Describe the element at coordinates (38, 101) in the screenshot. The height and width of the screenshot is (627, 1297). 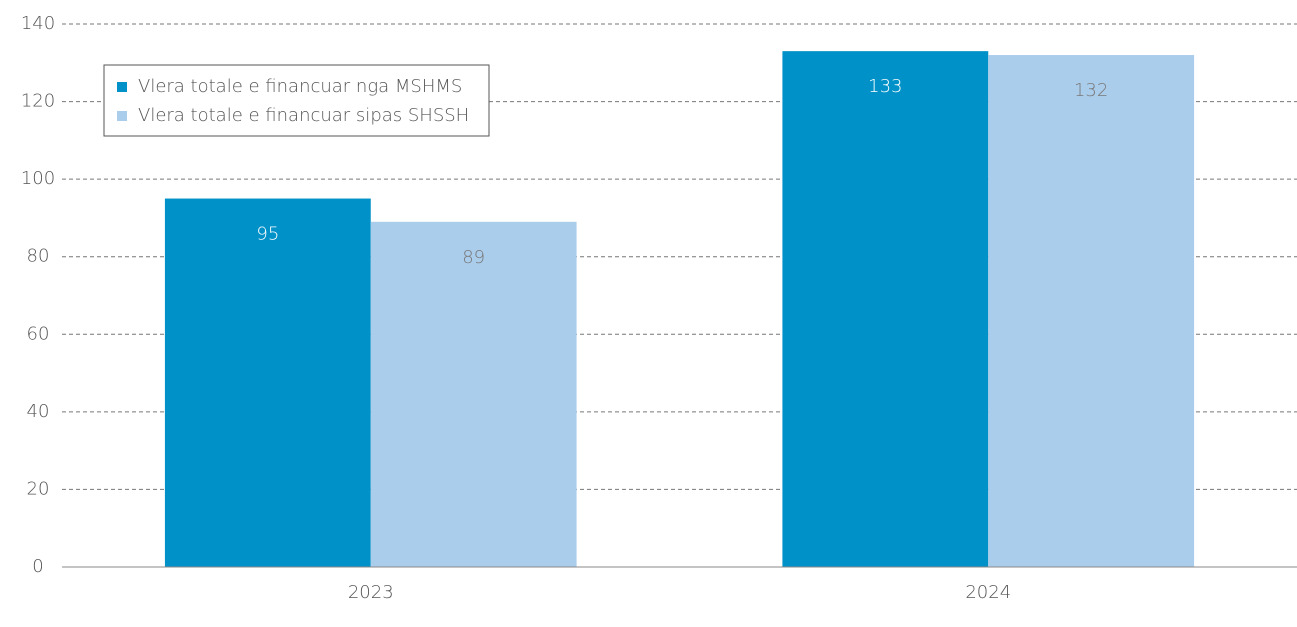
I see `y-tick-label: 120` at that location.